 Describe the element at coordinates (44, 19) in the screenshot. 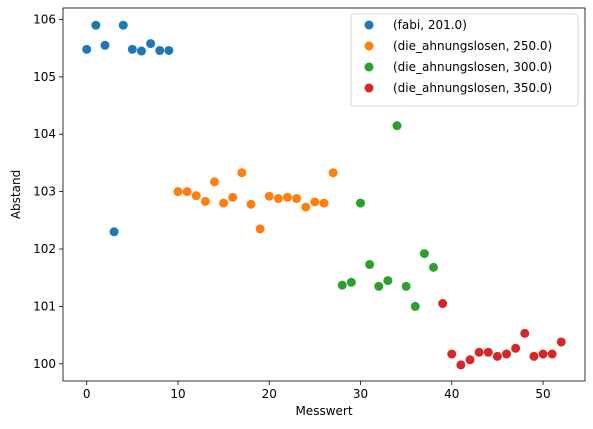

I see `y-tick-label: 106` at that location.